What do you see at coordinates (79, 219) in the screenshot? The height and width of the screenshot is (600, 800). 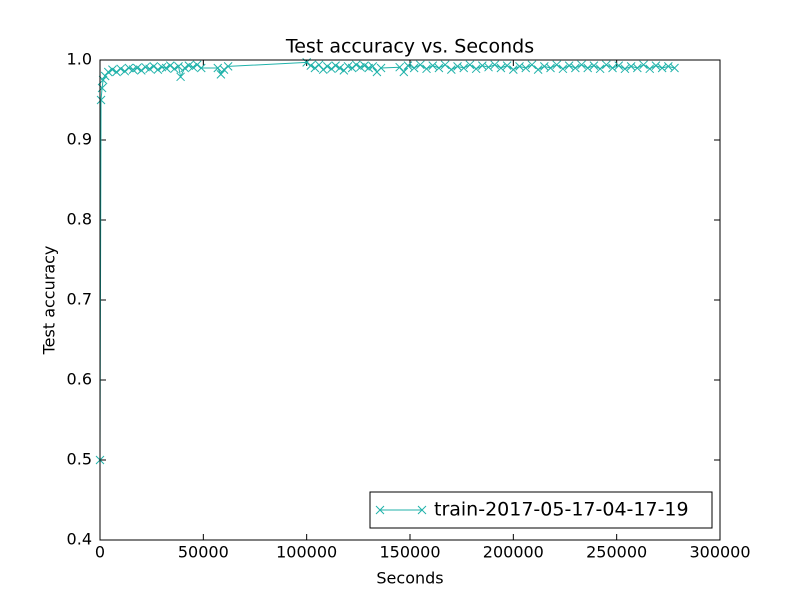 I see `y-tick-label: 0.8` at bounding box center [79, 219].